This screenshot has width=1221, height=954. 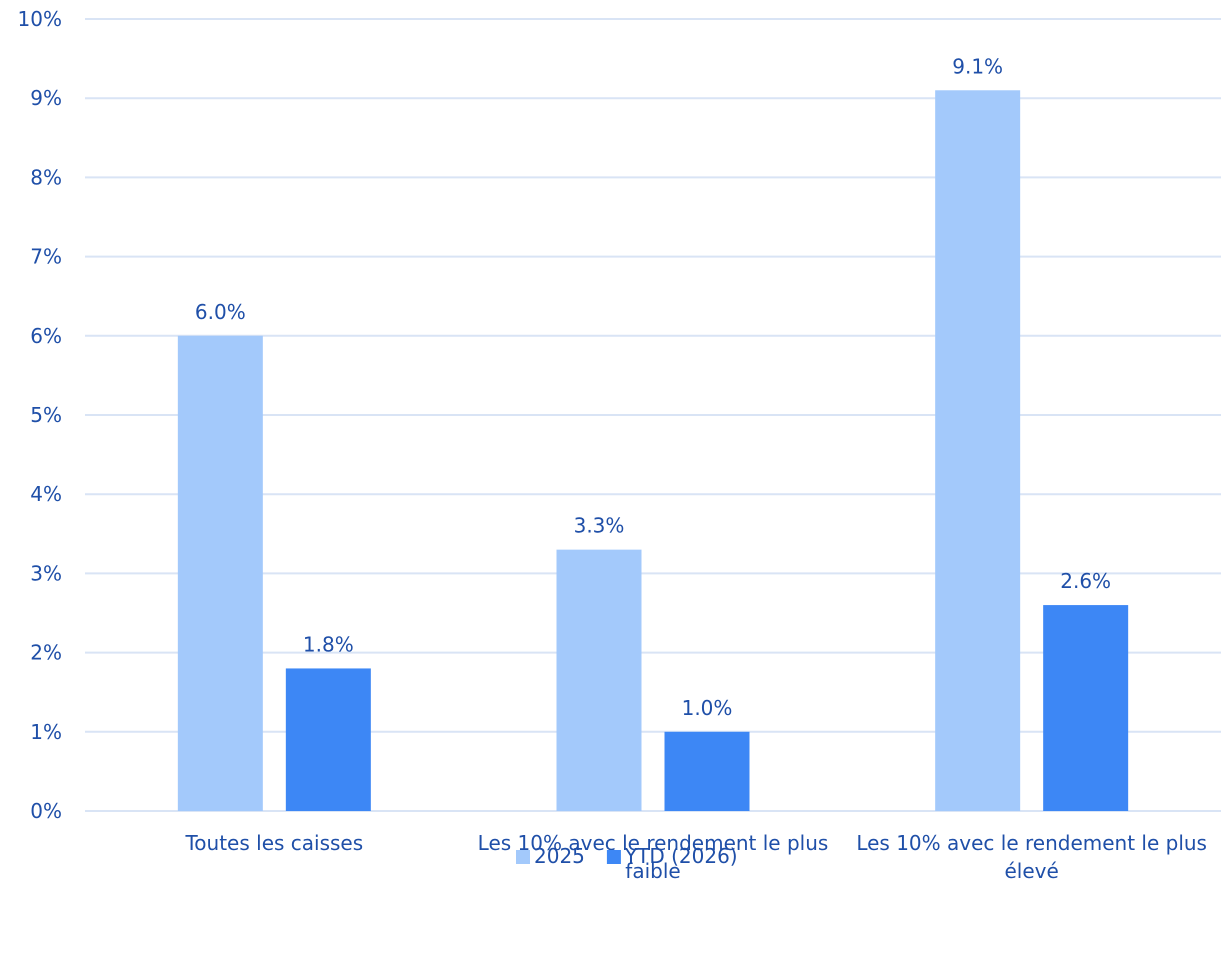 I want to click on data-label: 1.0%, so click(x=707, y=708).